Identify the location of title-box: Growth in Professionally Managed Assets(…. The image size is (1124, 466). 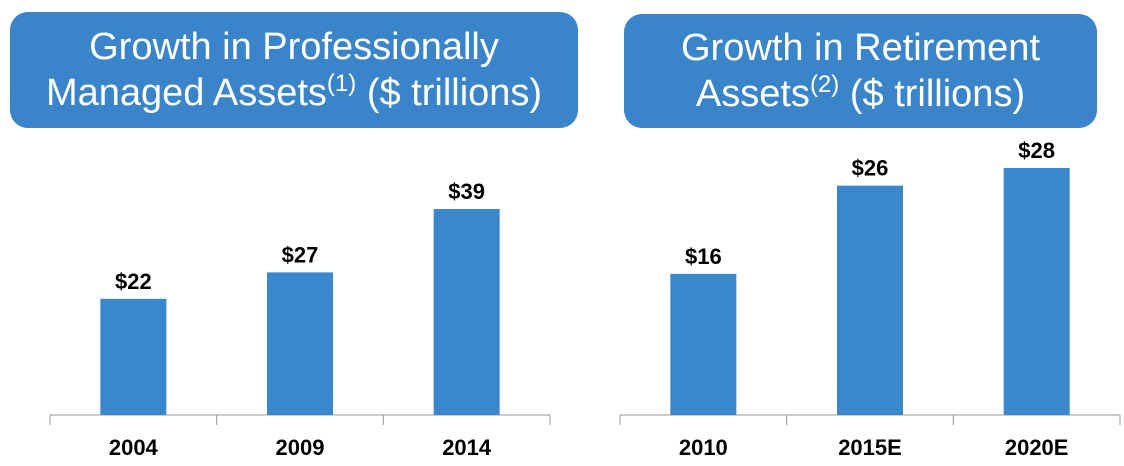
(294, 70).